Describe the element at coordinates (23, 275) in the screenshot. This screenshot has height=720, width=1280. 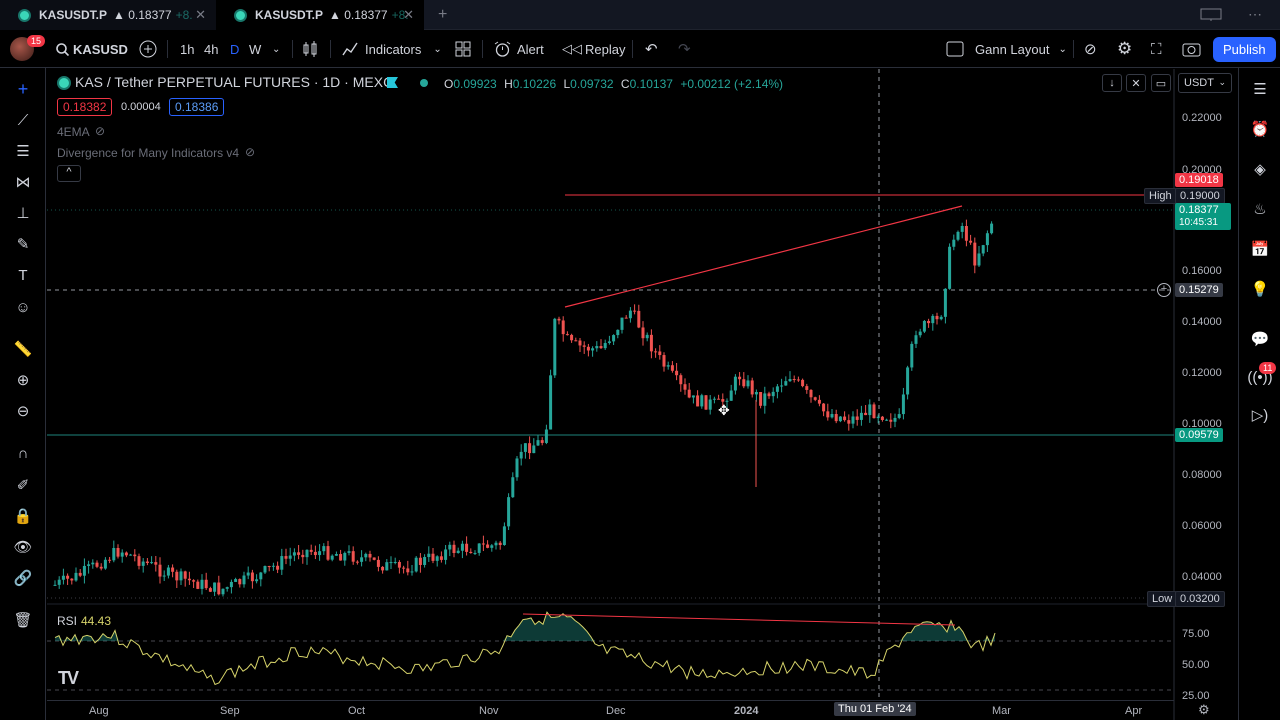
I see `text-icon: T` at that location.